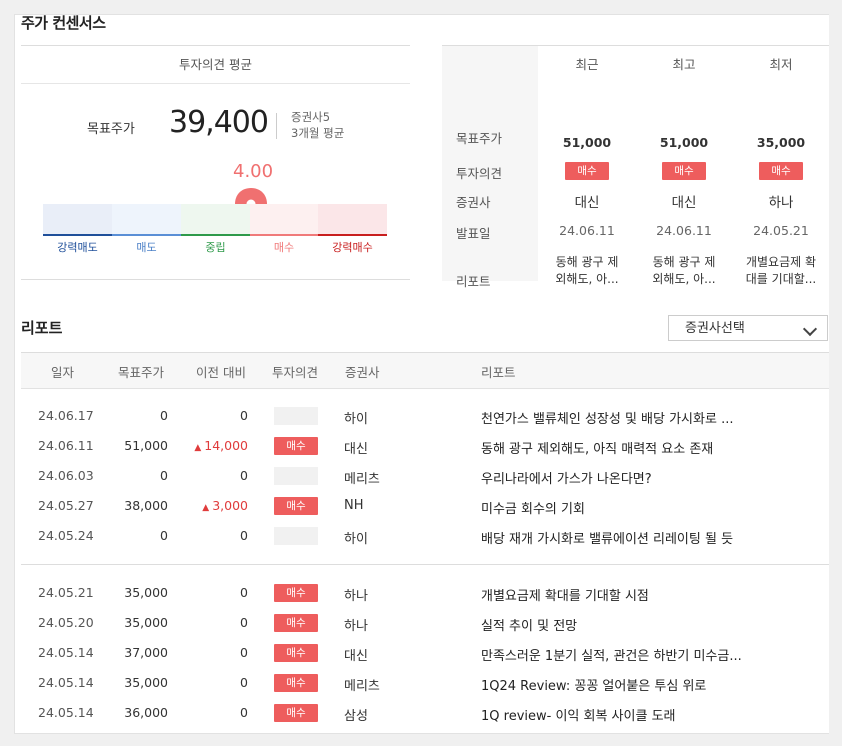  I want to click on scale-line-neutral, so click(215, 235).